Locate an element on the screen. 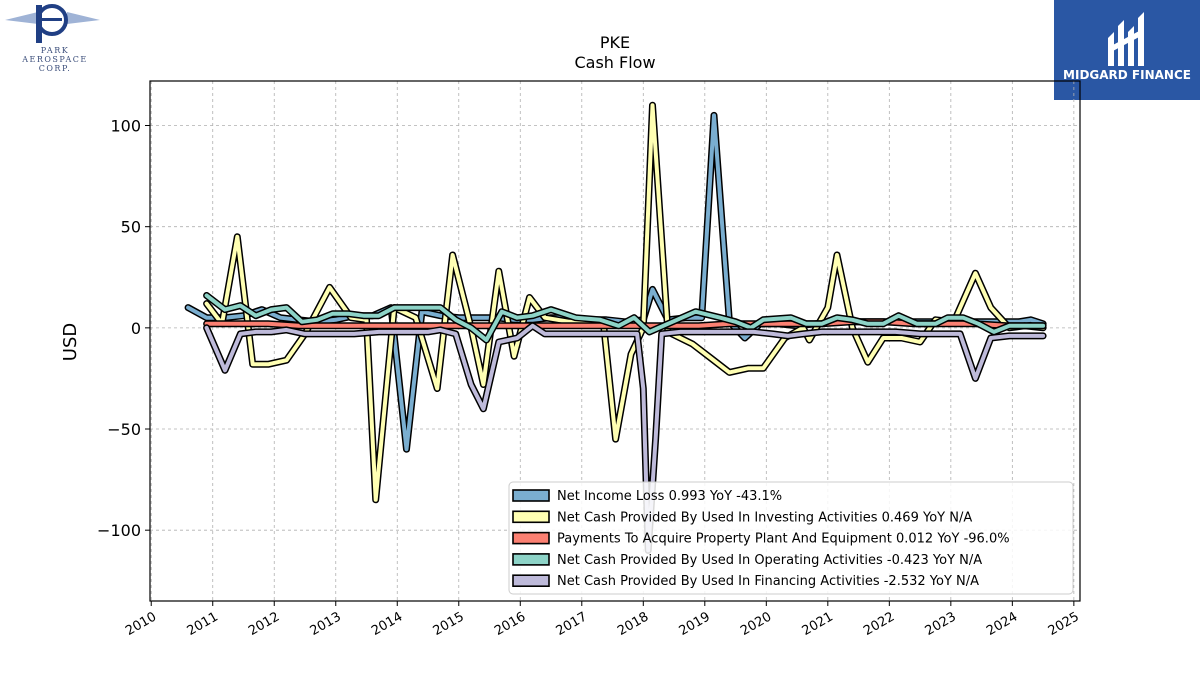  logo-text-line-1: PARK is located at coordinates (55, 50).